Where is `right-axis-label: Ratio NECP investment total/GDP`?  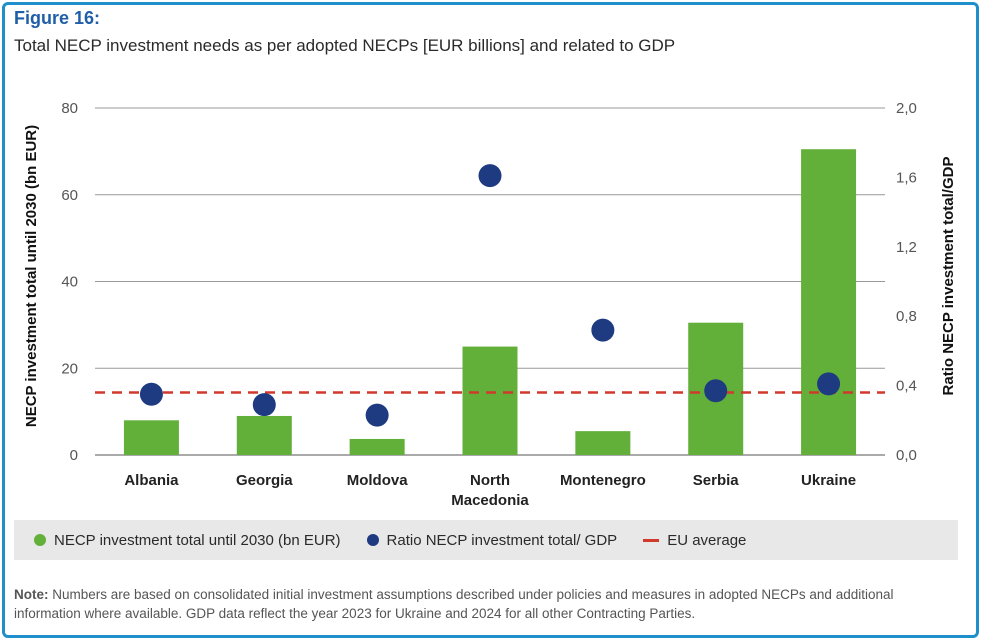
right-axis-label: Ratio NECP investment total/GDP is located at coordinates (948, 276).